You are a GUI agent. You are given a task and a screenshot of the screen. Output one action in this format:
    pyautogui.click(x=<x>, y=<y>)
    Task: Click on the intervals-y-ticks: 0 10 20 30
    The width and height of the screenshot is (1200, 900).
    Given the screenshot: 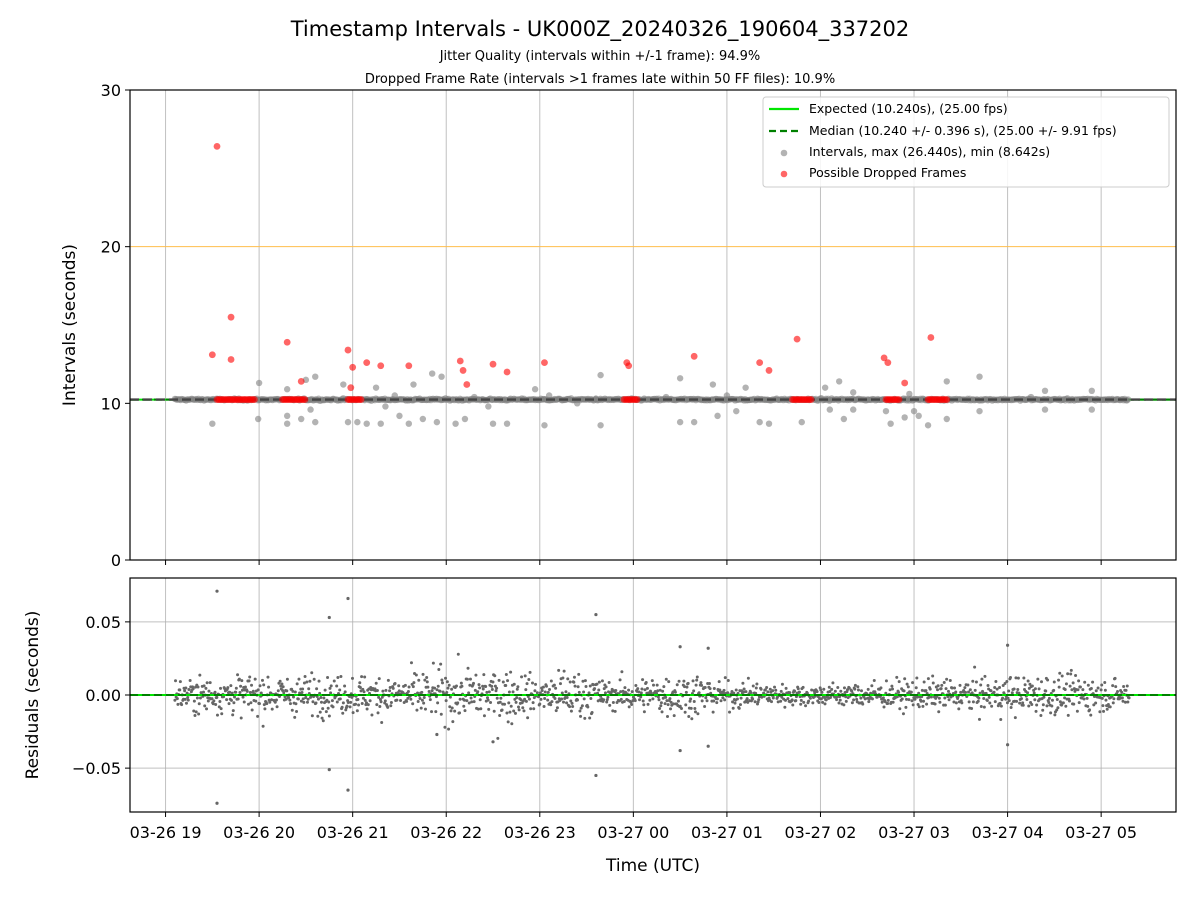 What is the action you would take?
    pyautogui.click(x=115, y=325)
    